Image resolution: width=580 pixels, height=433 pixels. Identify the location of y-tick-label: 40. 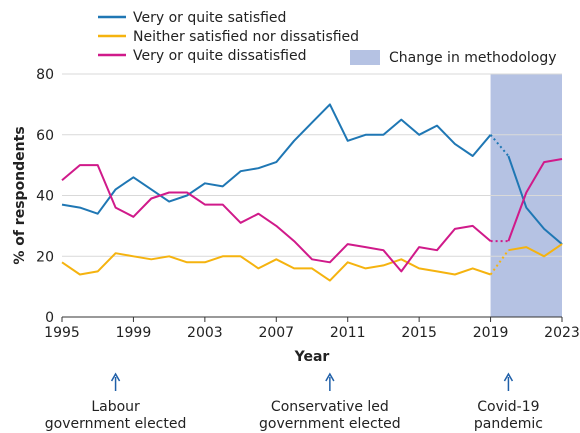
(45, 197).